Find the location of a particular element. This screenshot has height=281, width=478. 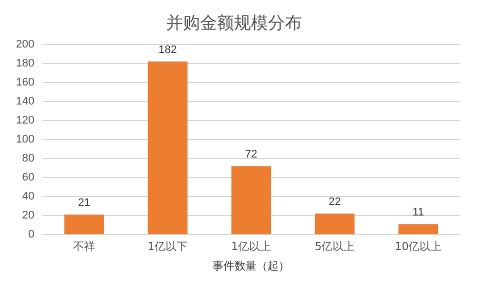

y-tick-label: 200 is located at coordinates (25, 44).